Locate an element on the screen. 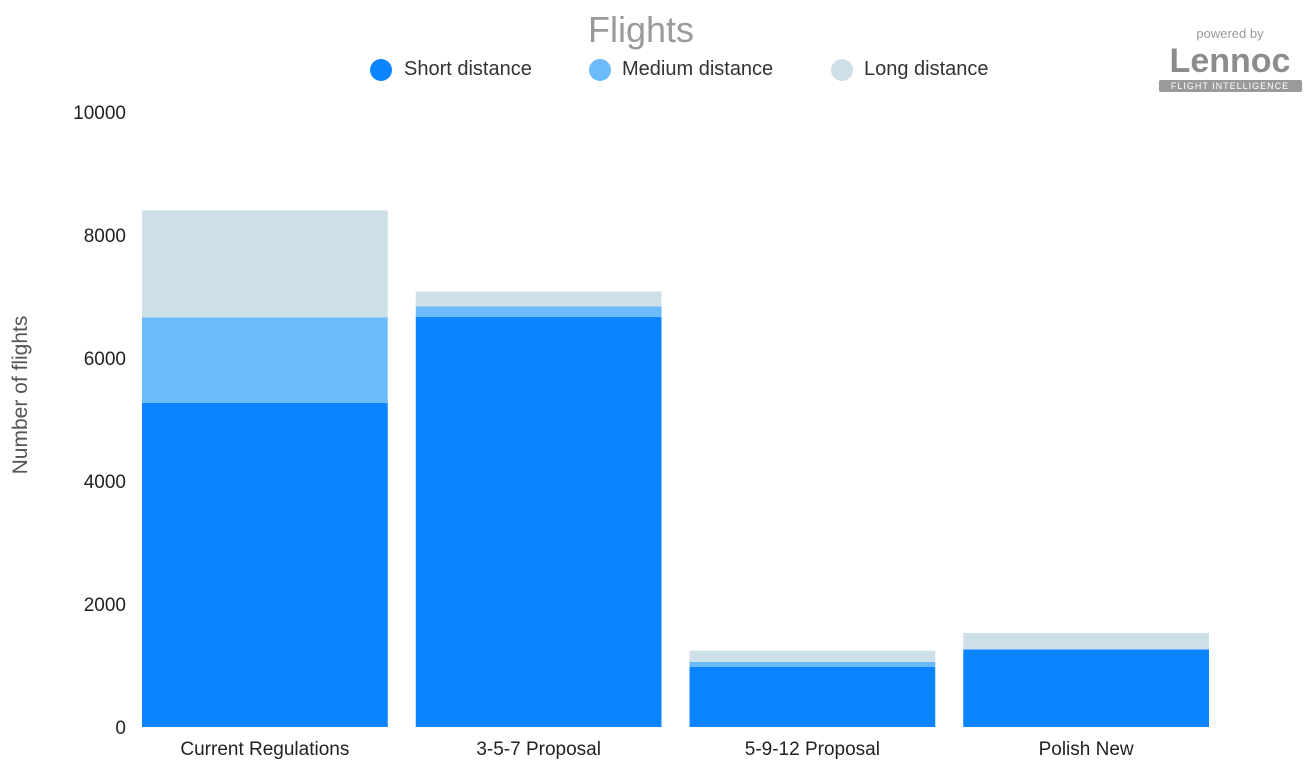 This screenshot has width=1312, height=760. legend-label-medium: Medium distance is located at coordinates (697, 69).